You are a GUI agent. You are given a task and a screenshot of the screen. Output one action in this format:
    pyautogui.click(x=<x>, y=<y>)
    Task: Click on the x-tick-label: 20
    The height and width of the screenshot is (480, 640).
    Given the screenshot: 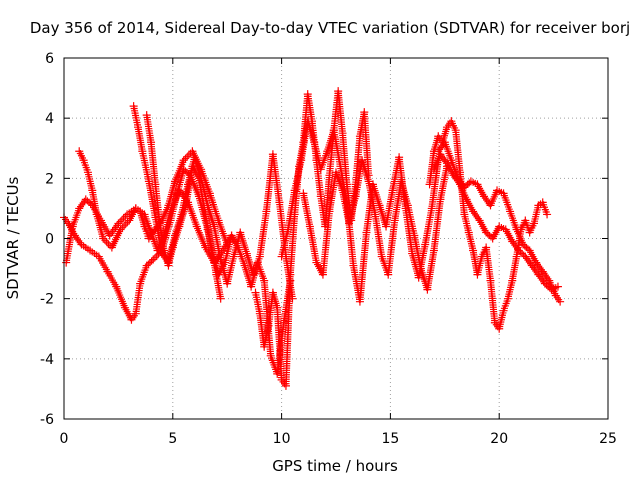 What is the action you would take?
    pyautogui.click(x=499, y=439)
    